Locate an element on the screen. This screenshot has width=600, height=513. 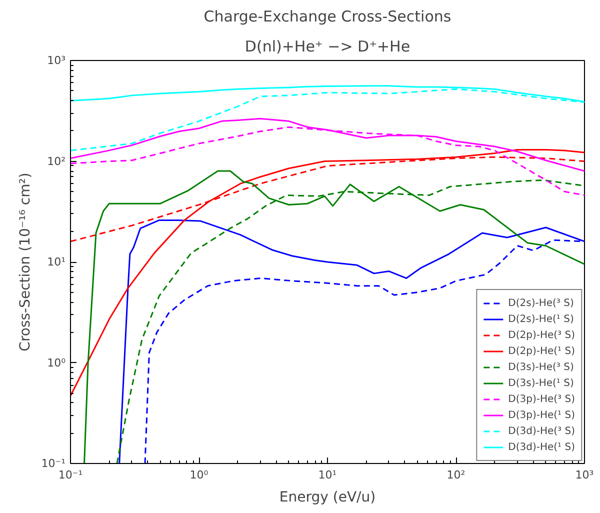
legend-label: D(2s)-He(³ S) is located at coordinates (541, 303).